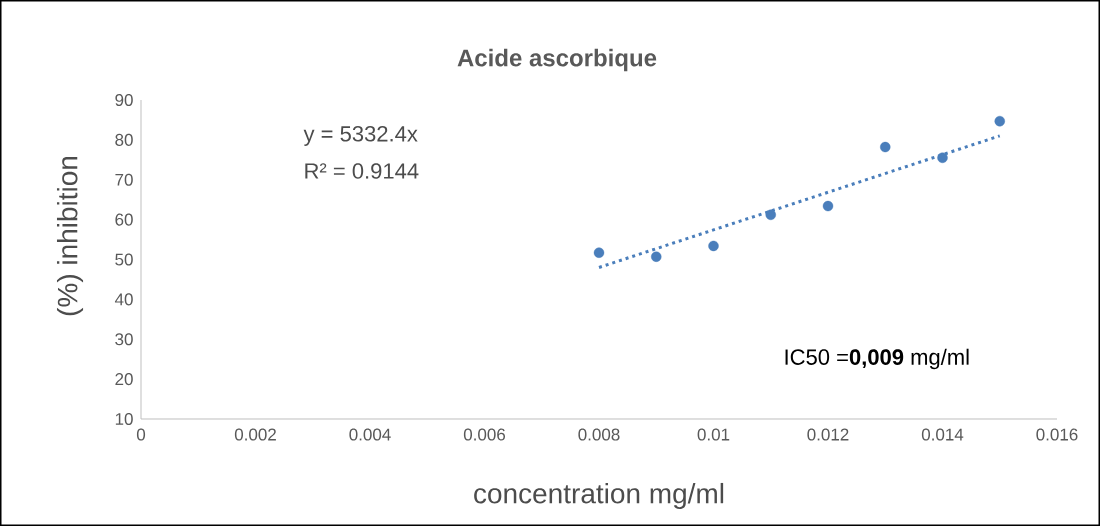 This screenshot has width=1100, height=526. I want to click on x-tick-label: 0, so click(141, 434).